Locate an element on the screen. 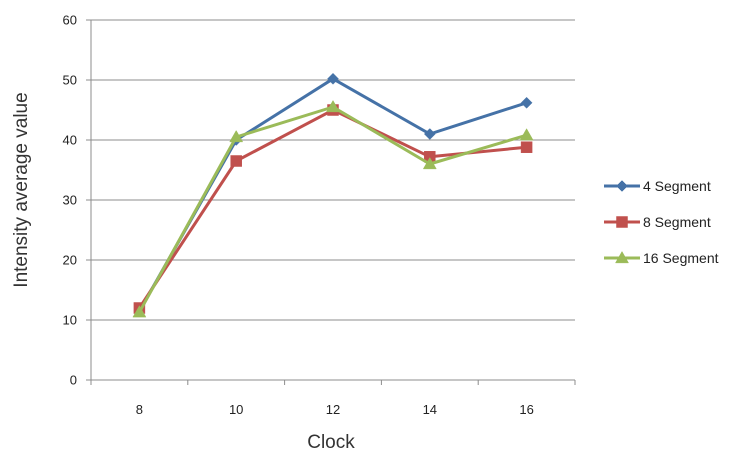 This screenshot has width=749, height=459. y-tick-label: 60 is located at coordinates (70, 20).